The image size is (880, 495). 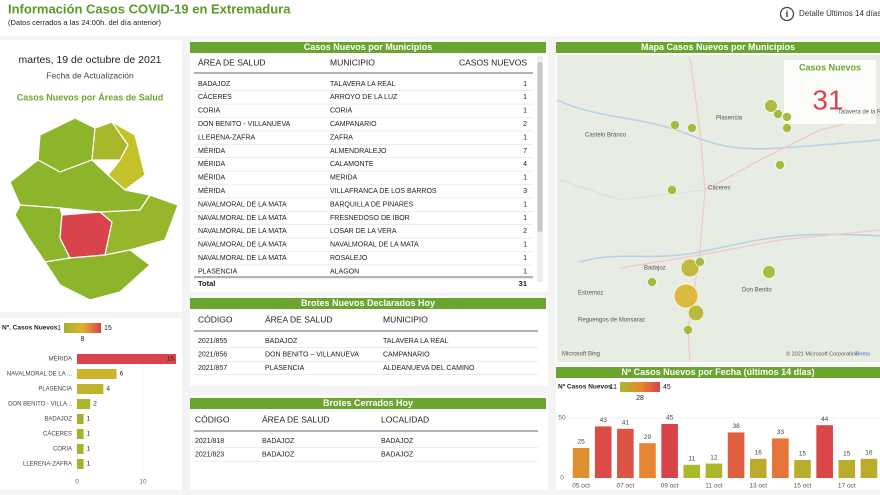 I want to click on value-label: 2, so click(x=95, y=404).